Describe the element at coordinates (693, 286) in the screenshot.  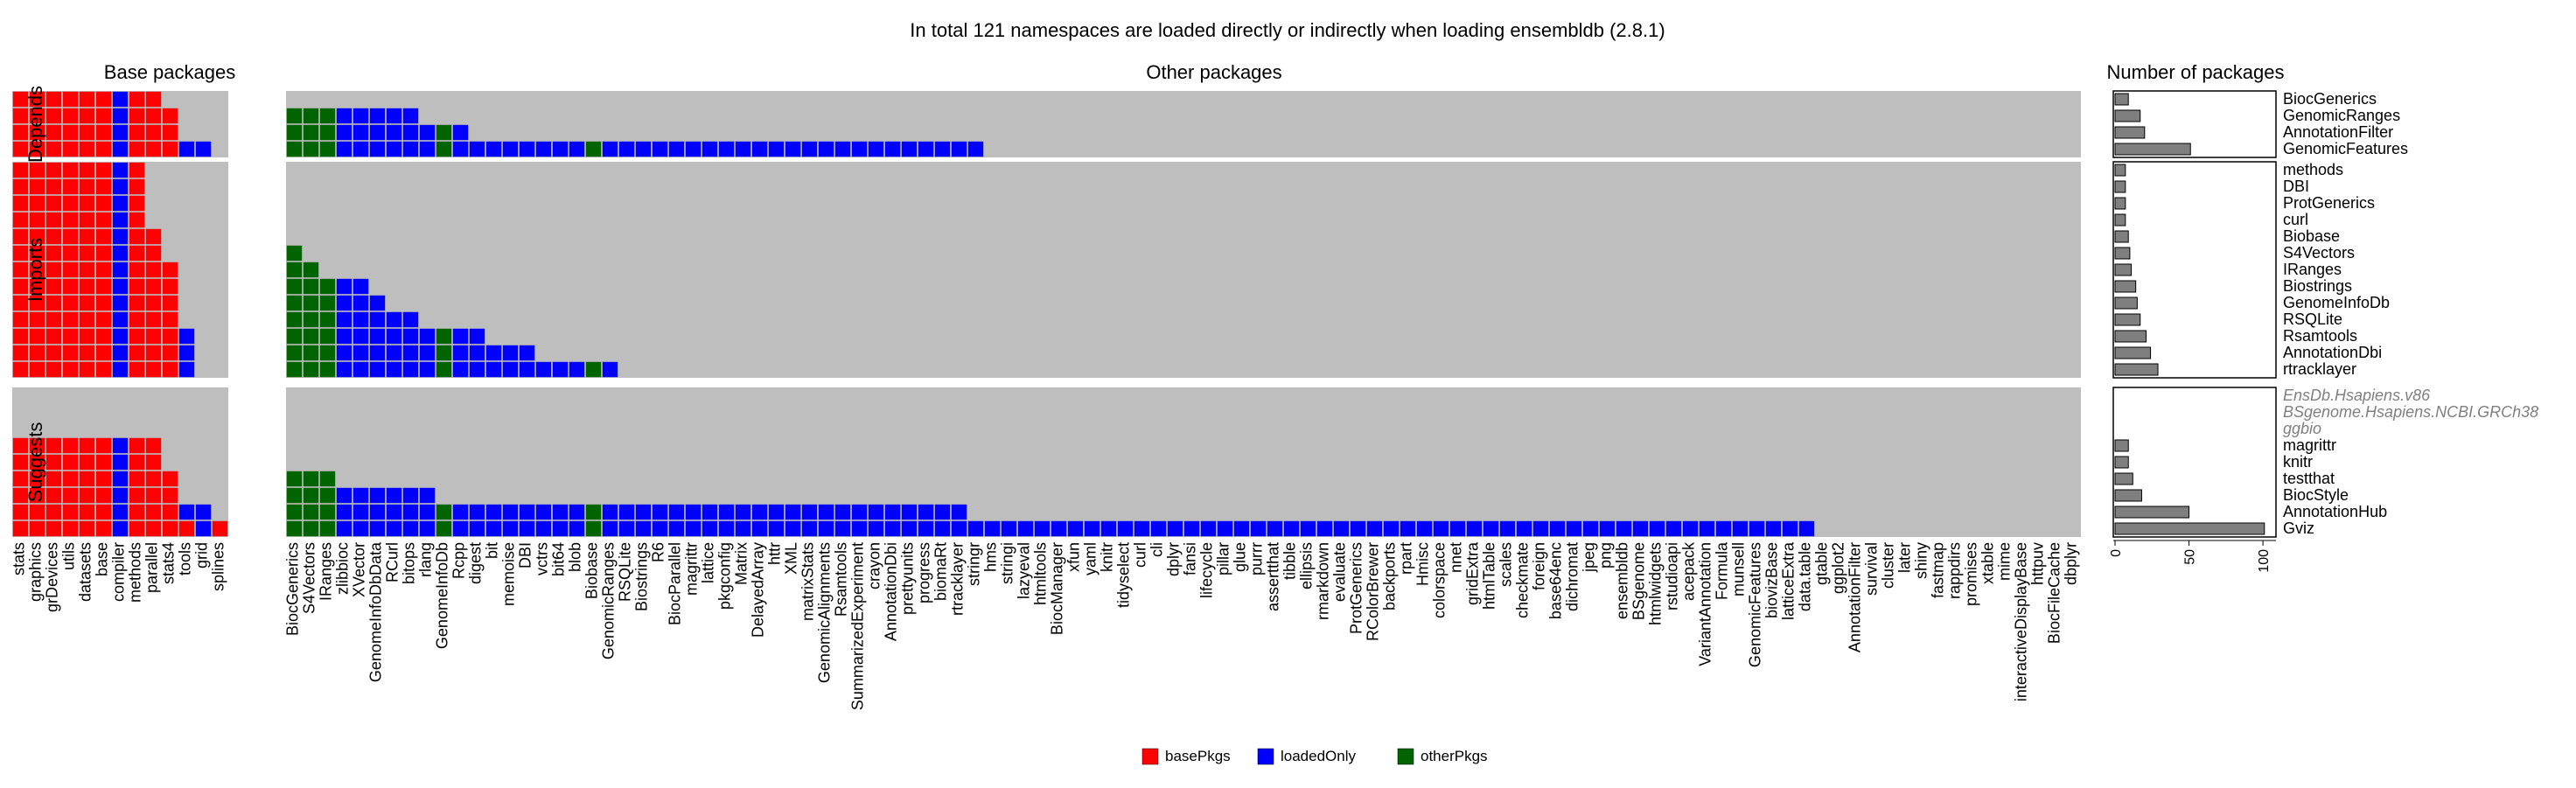
I see `cell-biostrings-magrittr` at that location.